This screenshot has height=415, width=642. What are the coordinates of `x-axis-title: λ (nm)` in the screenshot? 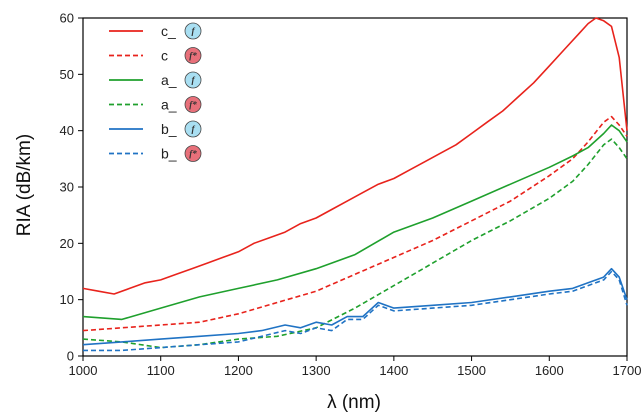 It's located at (354, 402).